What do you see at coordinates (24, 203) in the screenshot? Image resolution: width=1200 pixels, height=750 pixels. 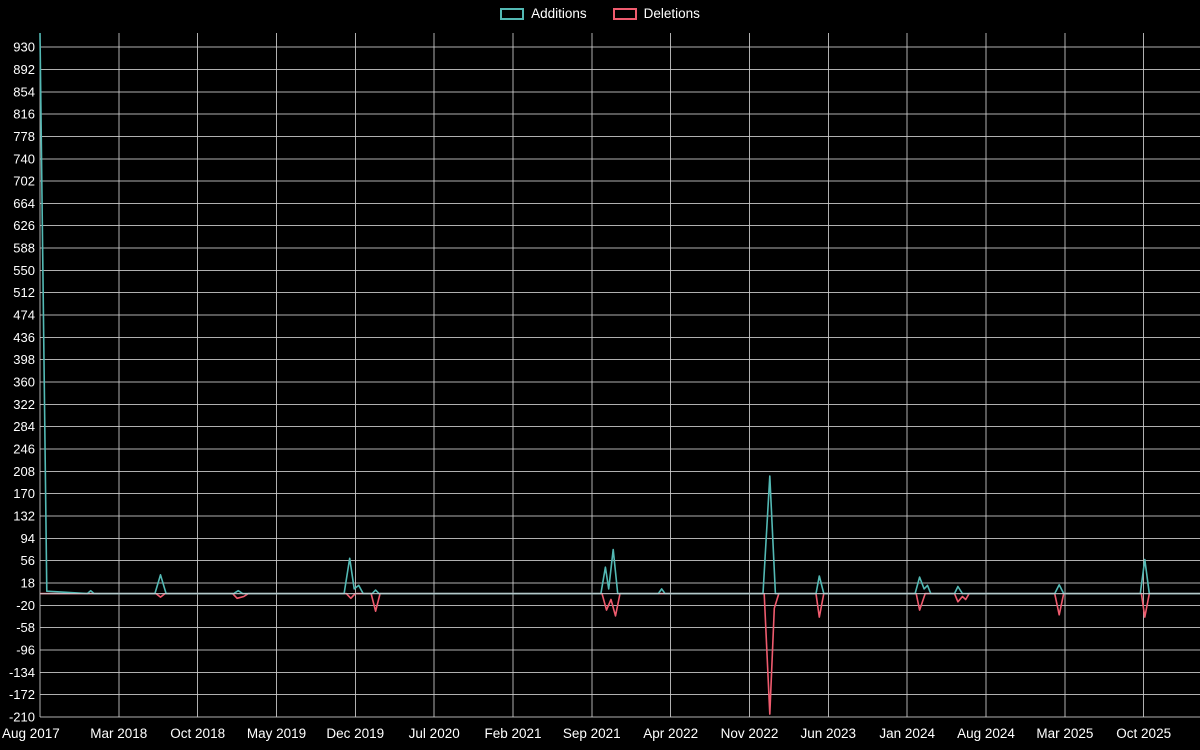 I see `y-tick-label: 664` at bounding box center [24, 203].